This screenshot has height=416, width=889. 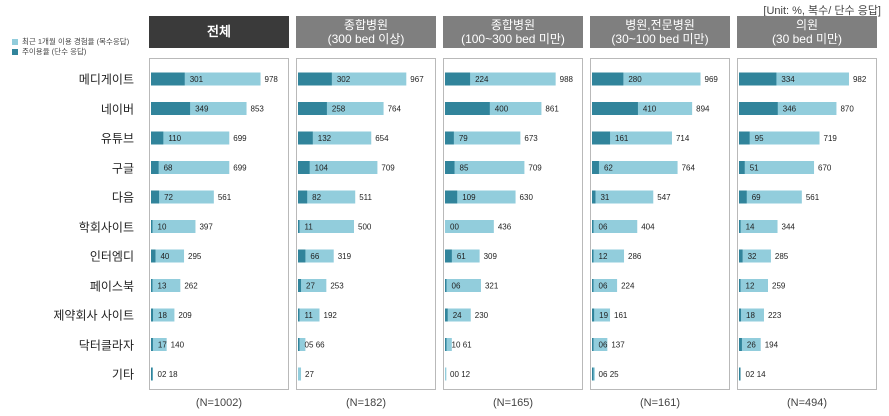 I want to click on value-label-usage: 66, so click(x=320, y=345).